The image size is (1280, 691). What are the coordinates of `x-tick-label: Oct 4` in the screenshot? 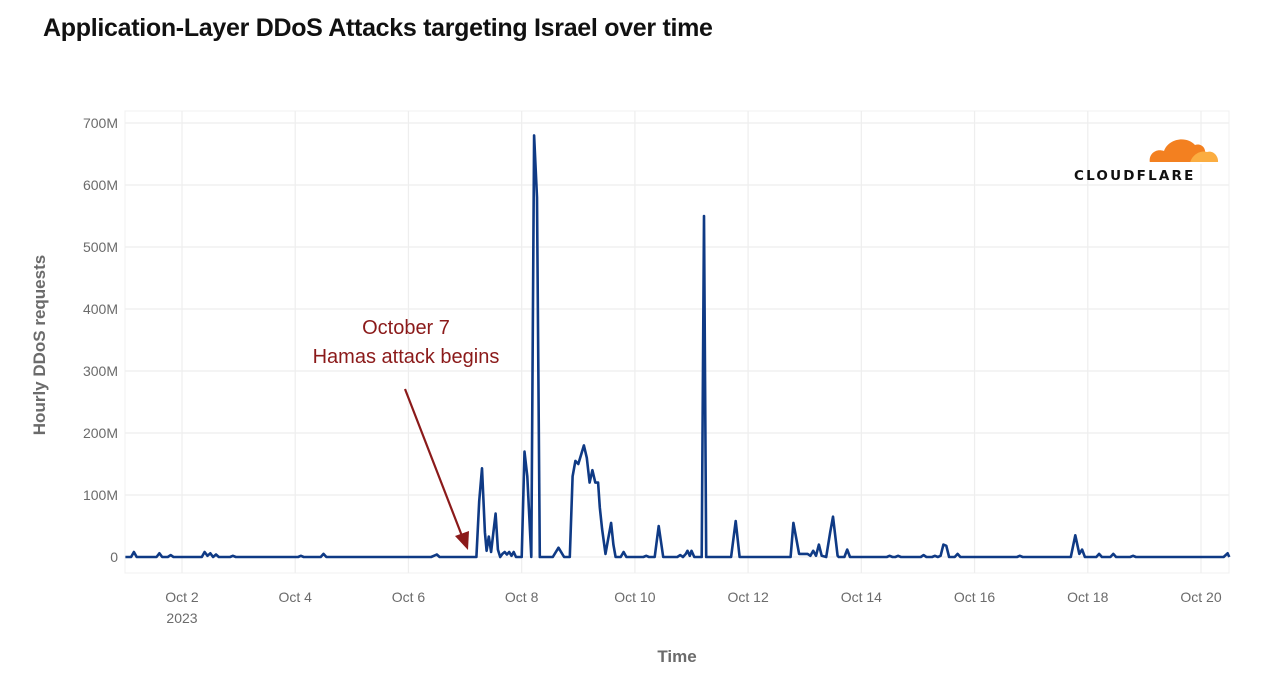 It's located at (295, 597).